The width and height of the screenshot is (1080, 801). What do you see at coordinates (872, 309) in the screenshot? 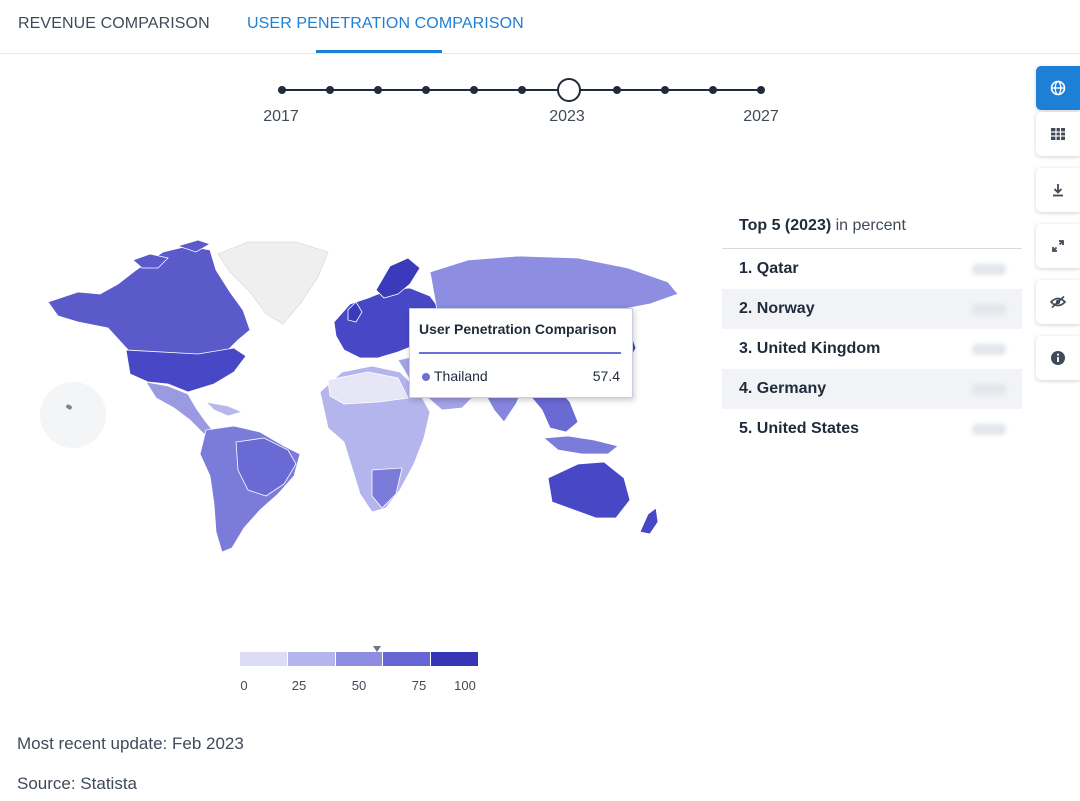
I see `top5-row: 2. Norway` at bounding box center [872, 309].